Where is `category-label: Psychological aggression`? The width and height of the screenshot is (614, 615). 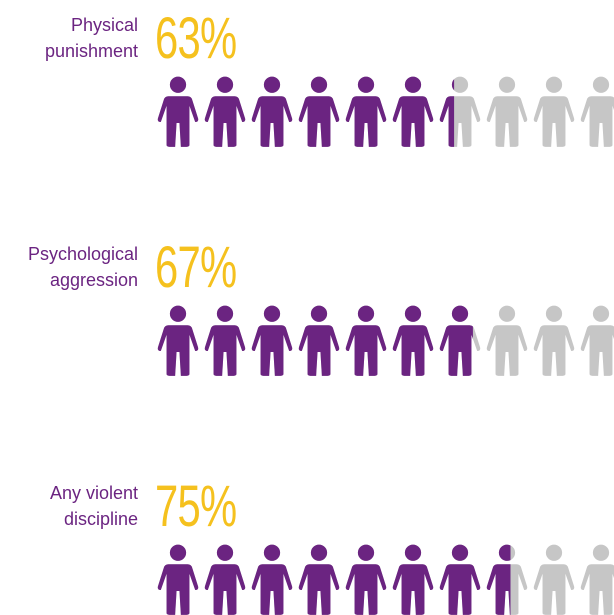 category-label: Psychological aggression is located at coordinates (82, 267).